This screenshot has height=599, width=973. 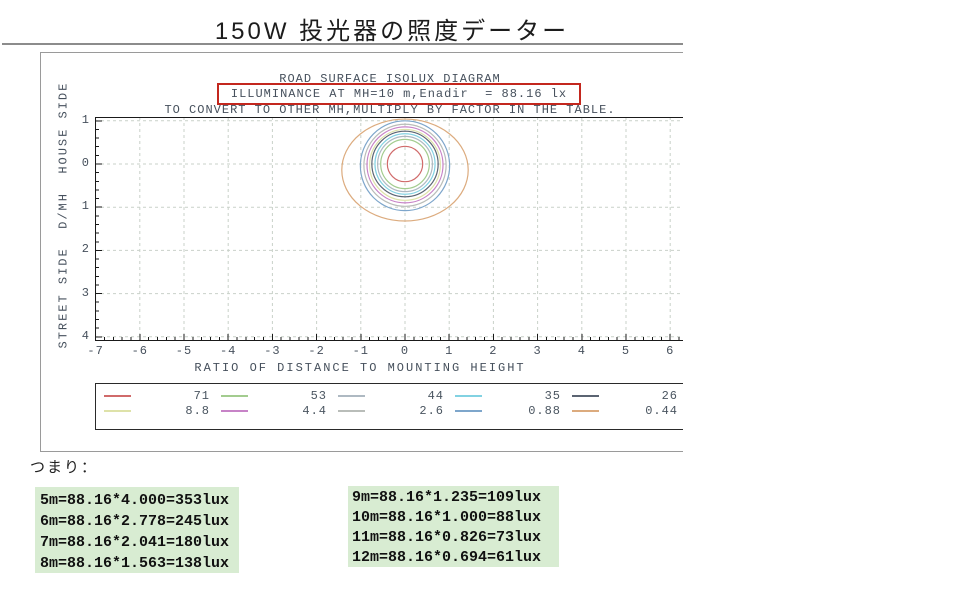 I want to click on legend-item: 53, so click(x=271, y=395).